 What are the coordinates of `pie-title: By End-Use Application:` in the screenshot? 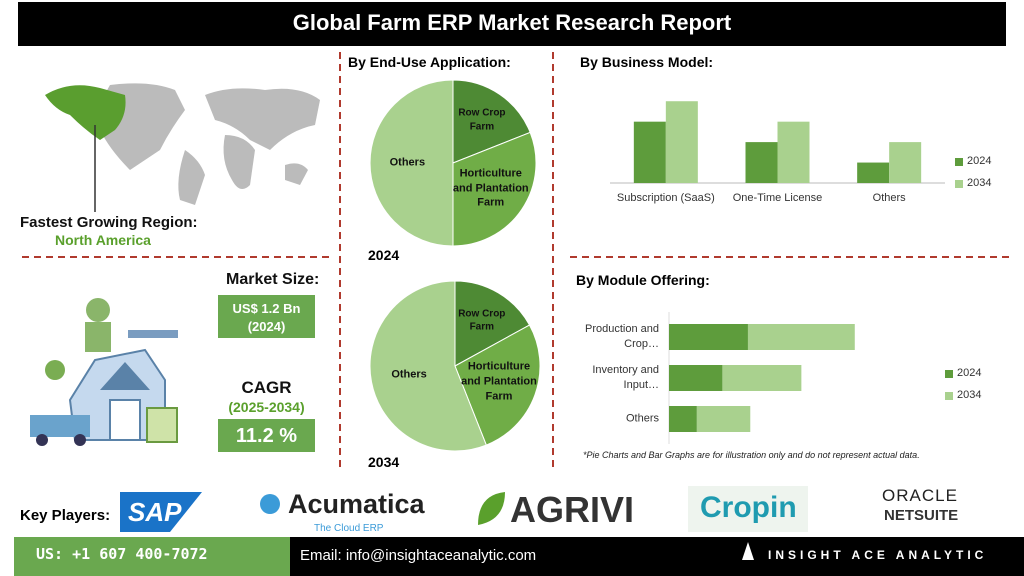 It's located at (429, 62).